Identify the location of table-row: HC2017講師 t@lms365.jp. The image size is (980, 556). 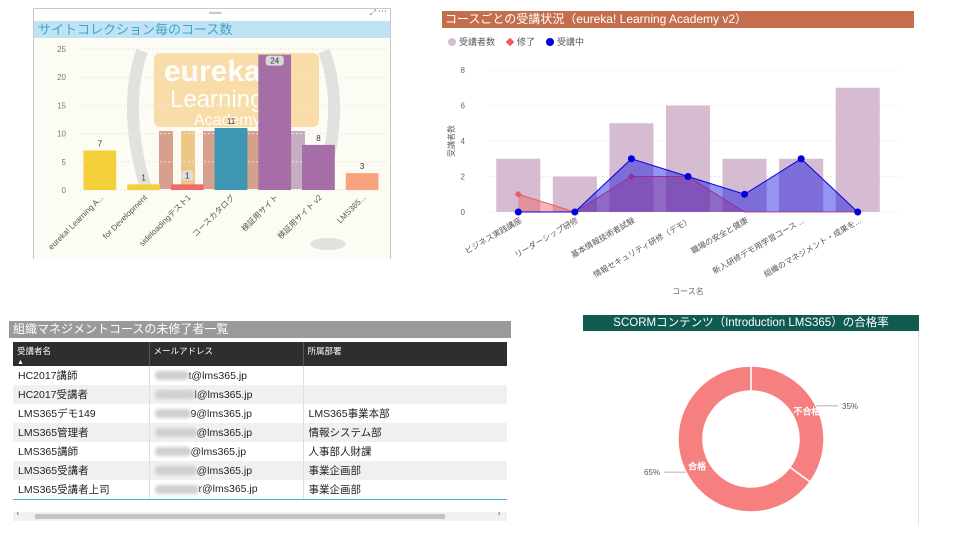
(260, 375).